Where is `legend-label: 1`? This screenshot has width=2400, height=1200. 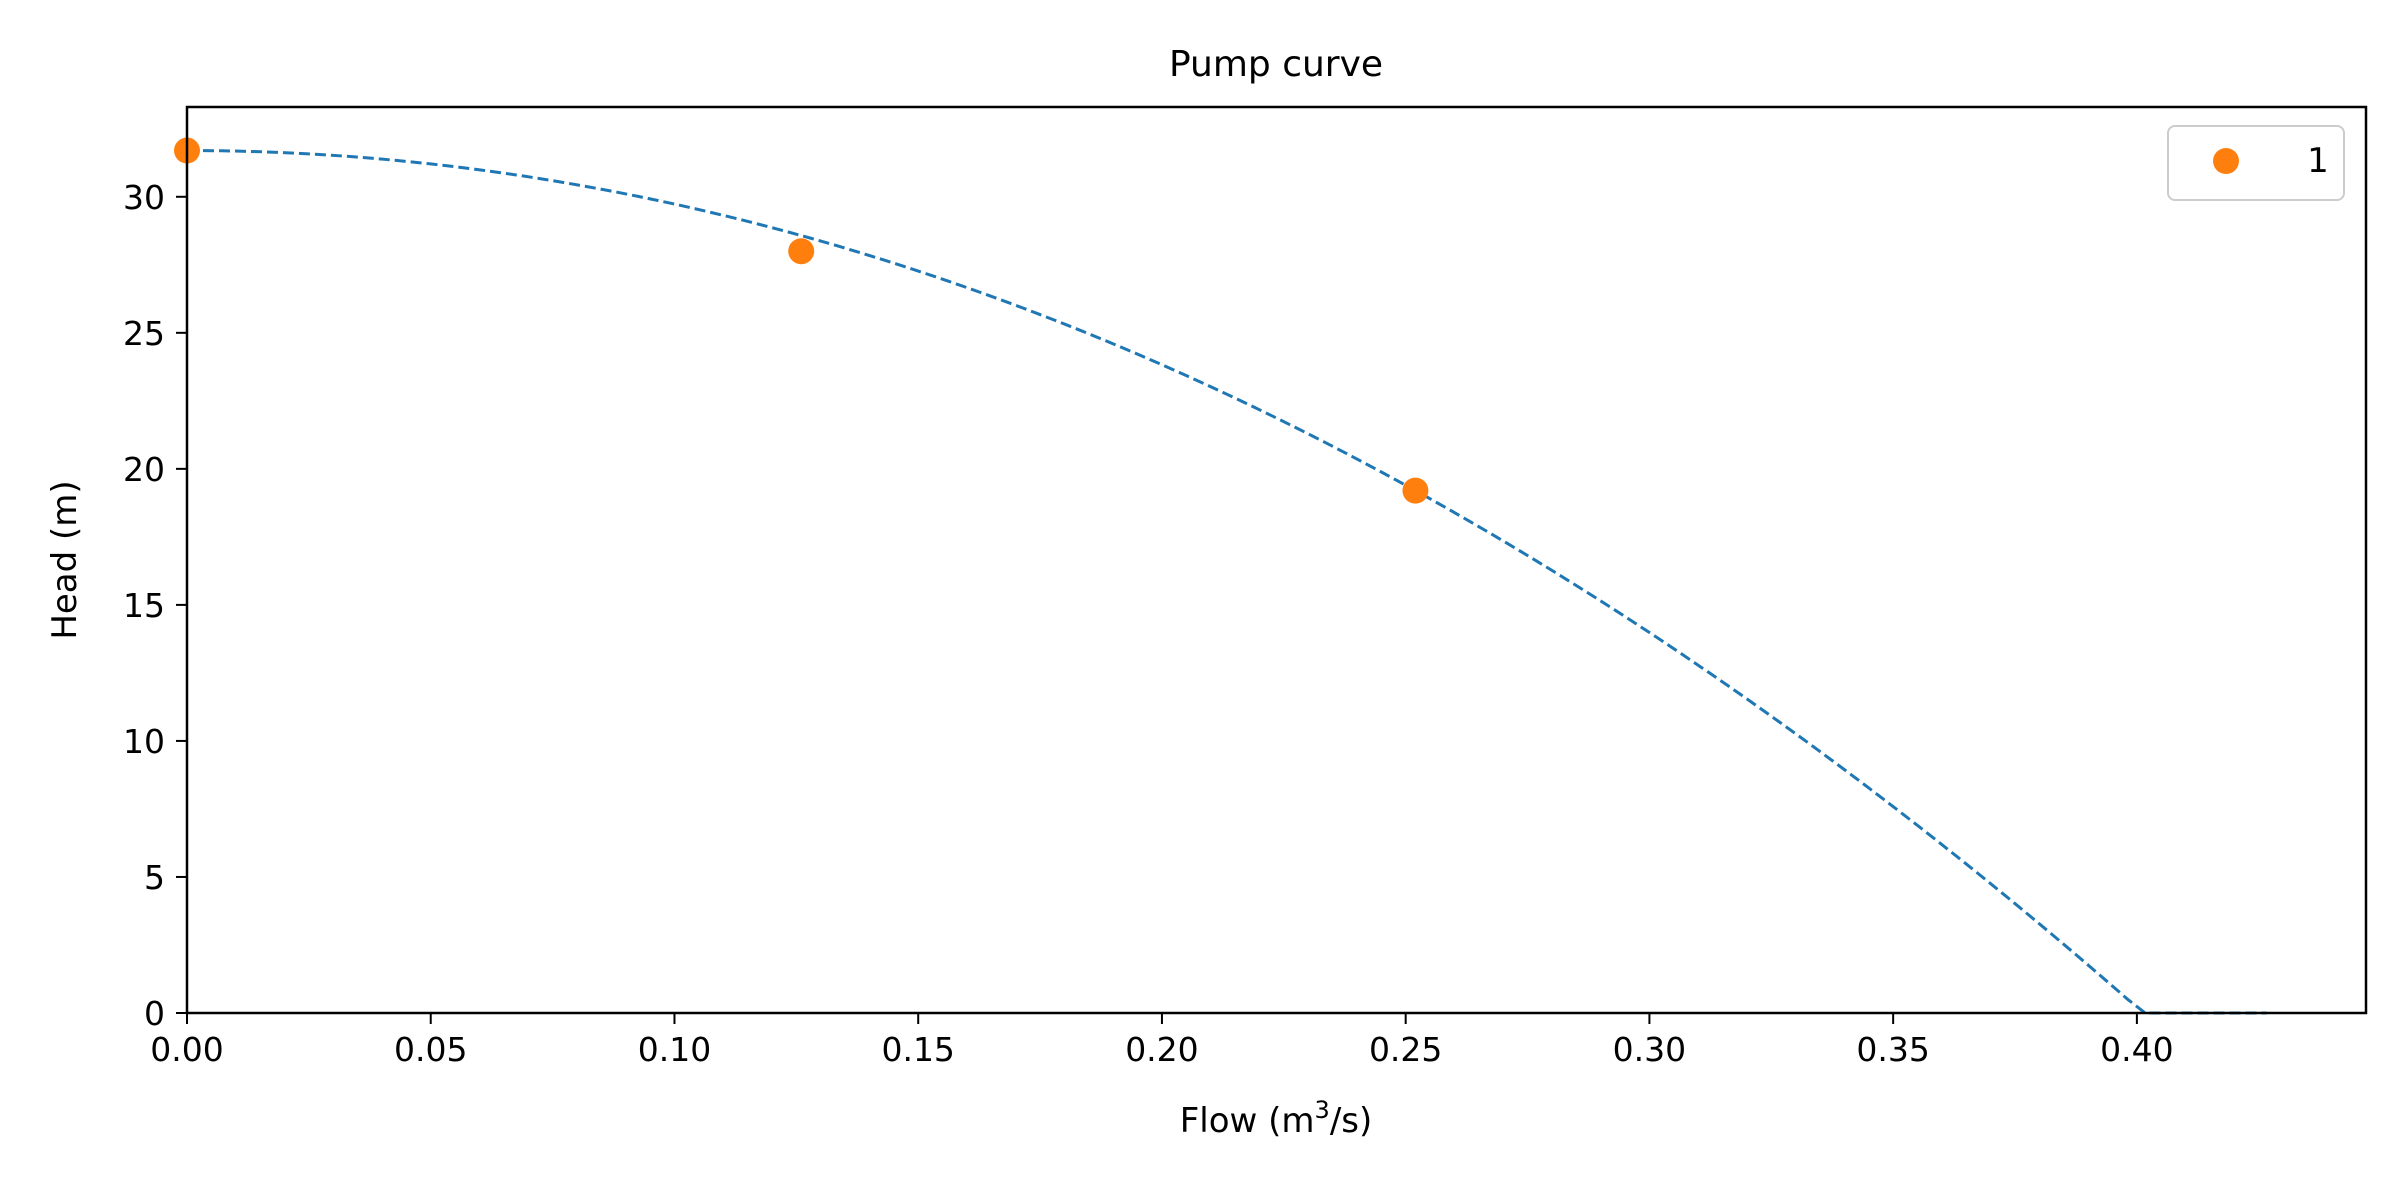 legend-label: 1 is located at coordinates (2318, 161).